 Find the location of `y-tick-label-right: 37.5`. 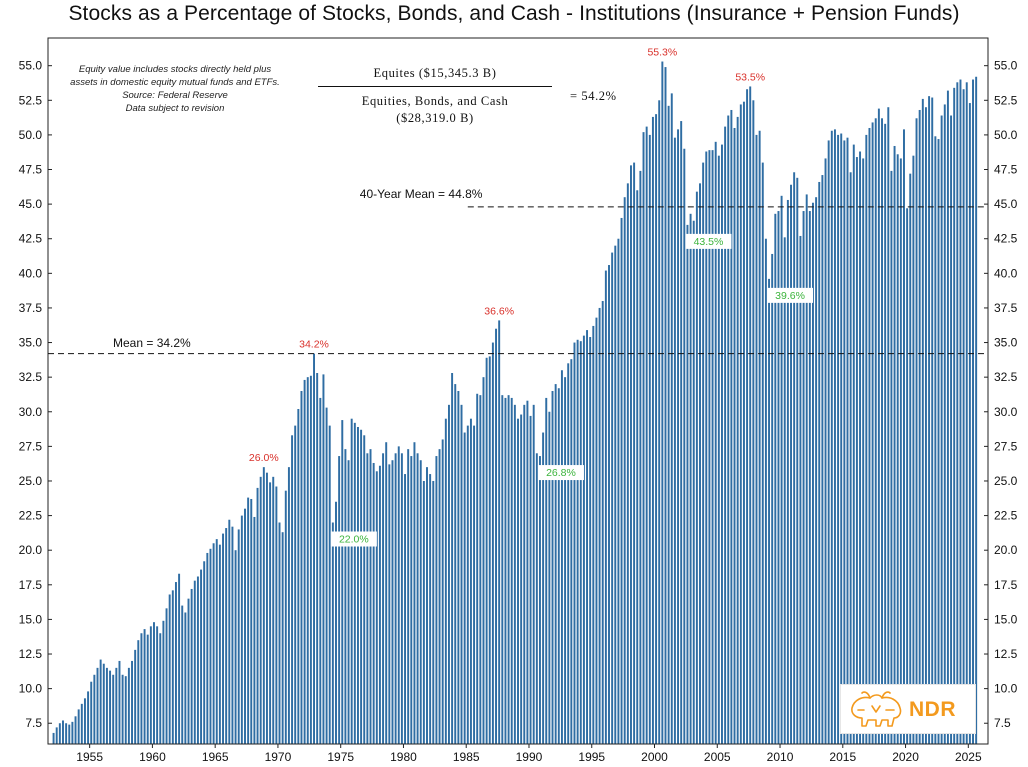

y-tick-label-right: 37.5 is located at coordinates (1006, 308).